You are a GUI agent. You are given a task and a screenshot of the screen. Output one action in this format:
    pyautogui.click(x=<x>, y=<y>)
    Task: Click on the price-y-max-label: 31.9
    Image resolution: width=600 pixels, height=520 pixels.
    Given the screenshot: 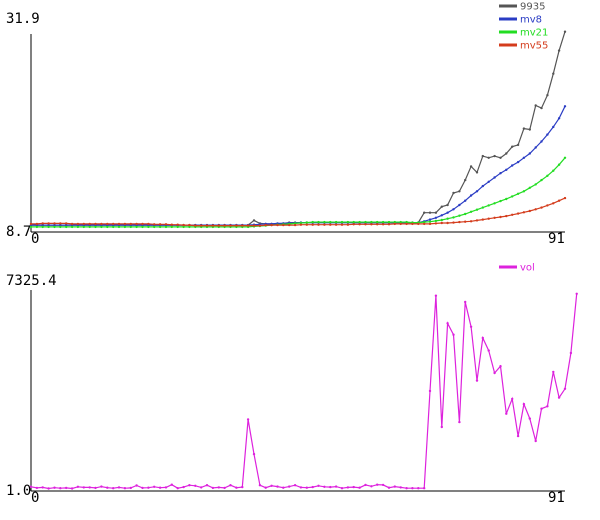 What is the action you would take?
    pyautogui.click(x=23, y=19)
    